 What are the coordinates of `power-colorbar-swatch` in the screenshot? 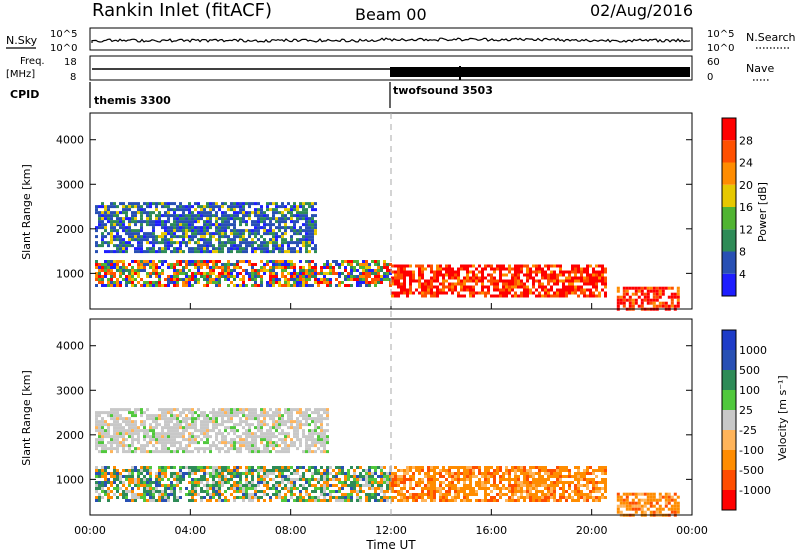 It's located at (729, 284).